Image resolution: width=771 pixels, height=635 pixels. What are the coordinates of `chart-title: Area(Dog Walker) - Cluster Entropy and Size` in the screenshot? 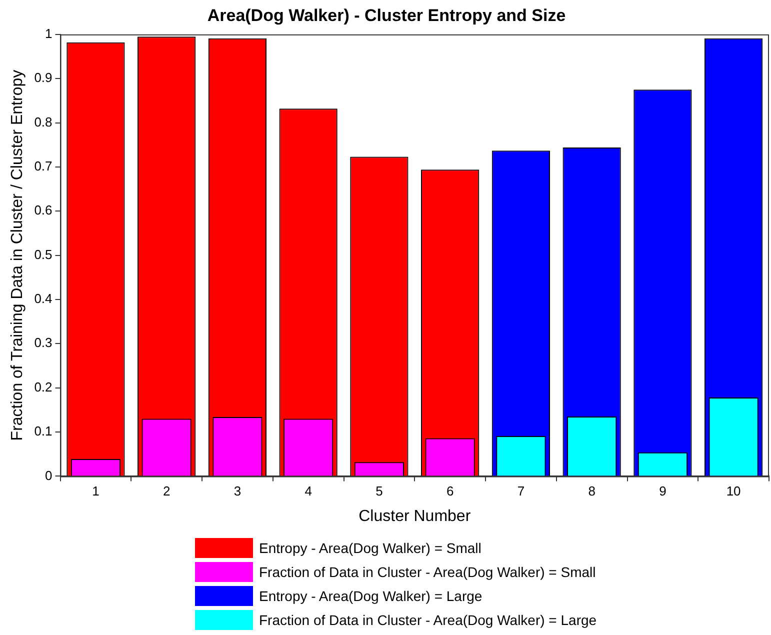 It's located at (386, 15).